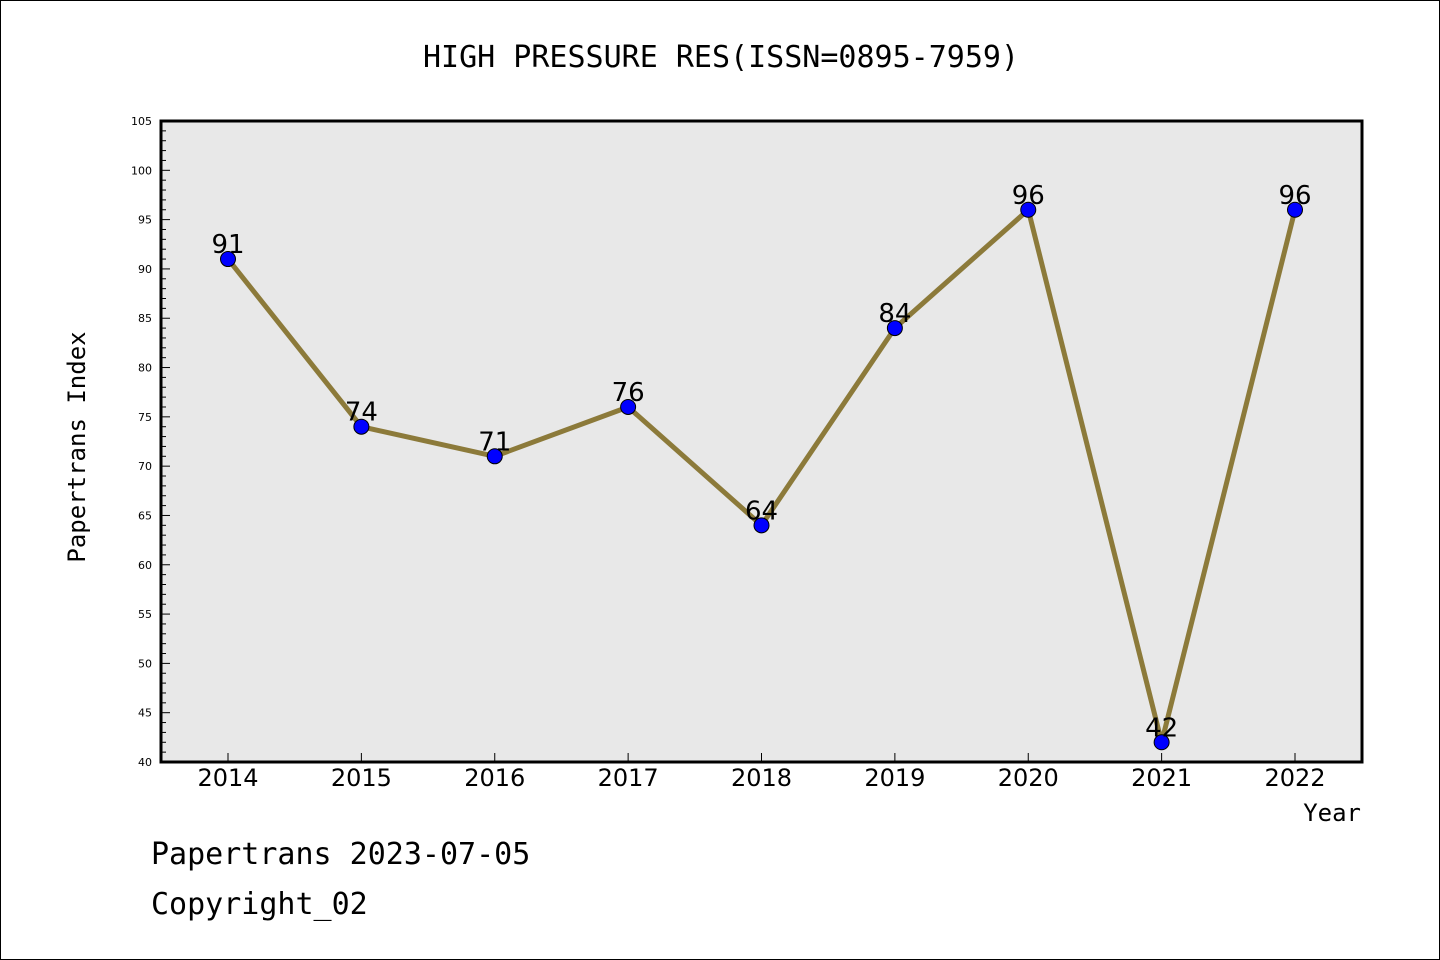 This screenshot has width=1440, height=960. What do you see at coordinates (145, 318) in the screenshot?
I see `y-tick-label: 85` at bounding box center [145, 318].